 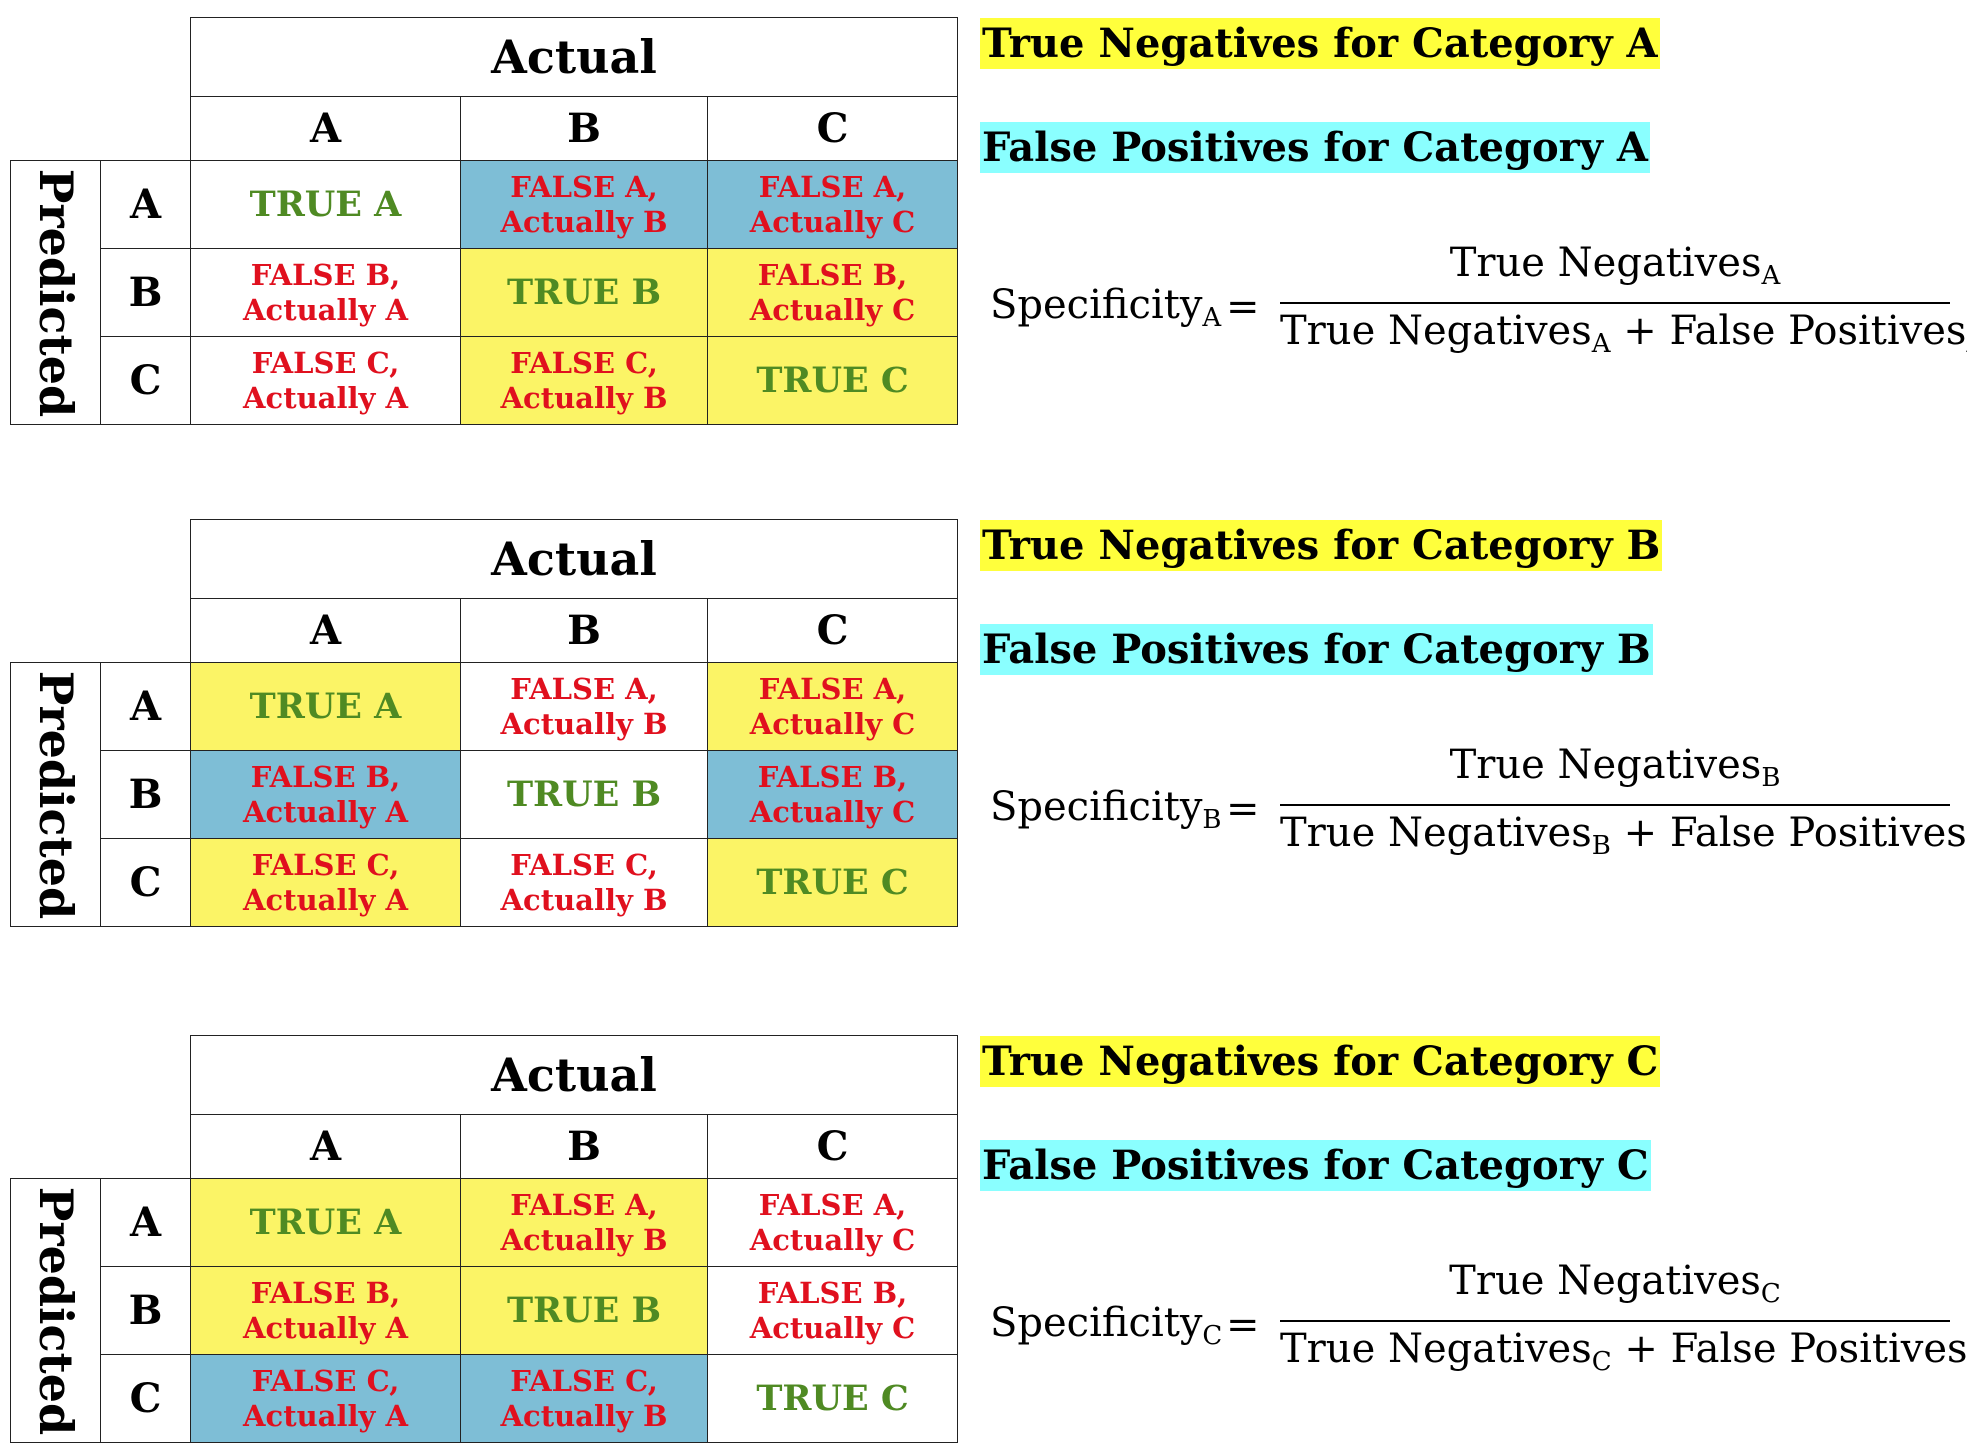 I want to click on legend-false-positives: False Positives for Category C, so click(x=1315, y=1165).